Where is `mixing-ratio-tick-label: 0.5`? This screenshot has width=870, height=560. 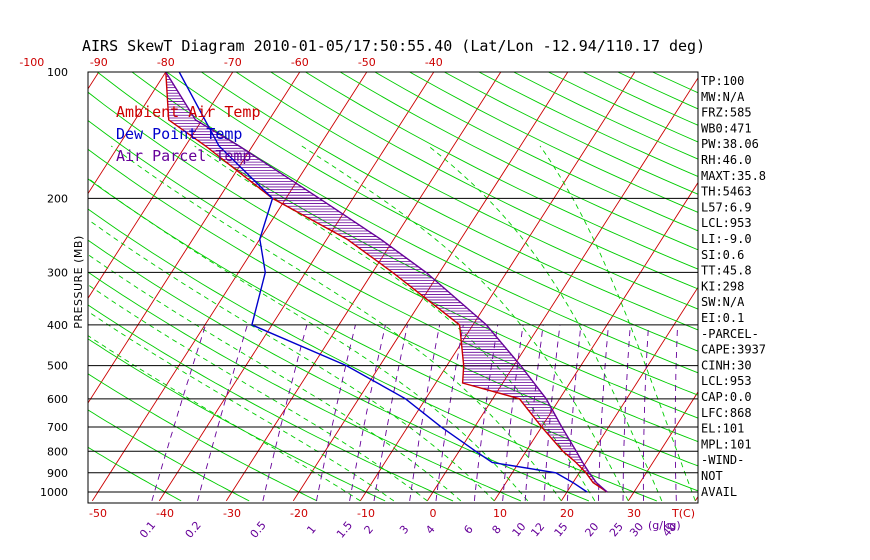 mixing-ratio-tick-label: 0.5 is located at coordinates (258, 530).